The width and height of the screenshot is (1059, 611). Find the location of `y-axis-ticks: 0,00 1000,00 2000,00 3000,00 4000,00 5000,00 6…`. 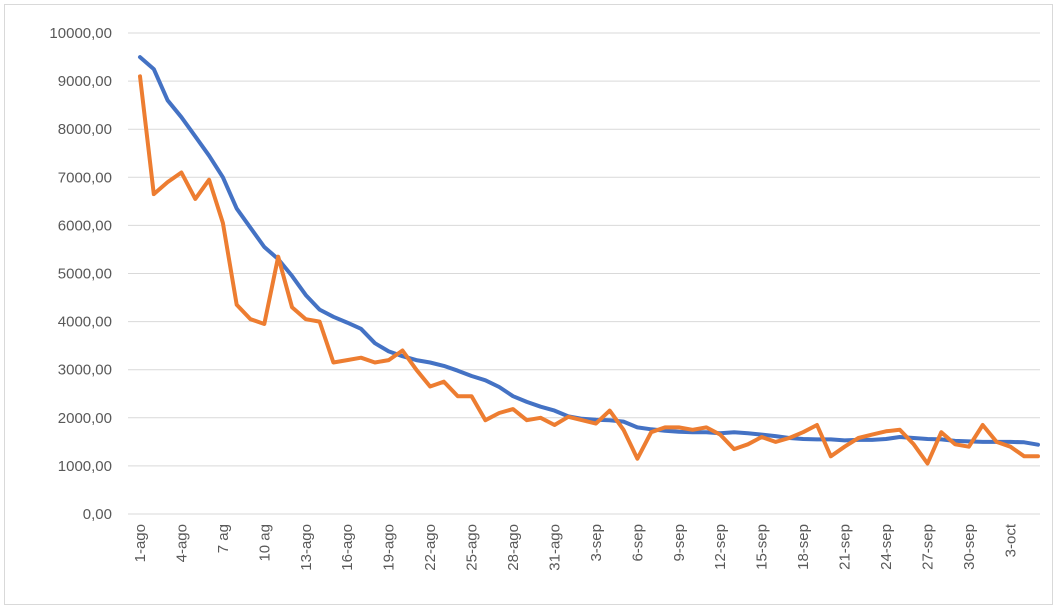

y-axis-ticks: 0,00 1000,00 2000,00 3000,00 4000,00 5000,00 6… is located at coordinates (80, 274).